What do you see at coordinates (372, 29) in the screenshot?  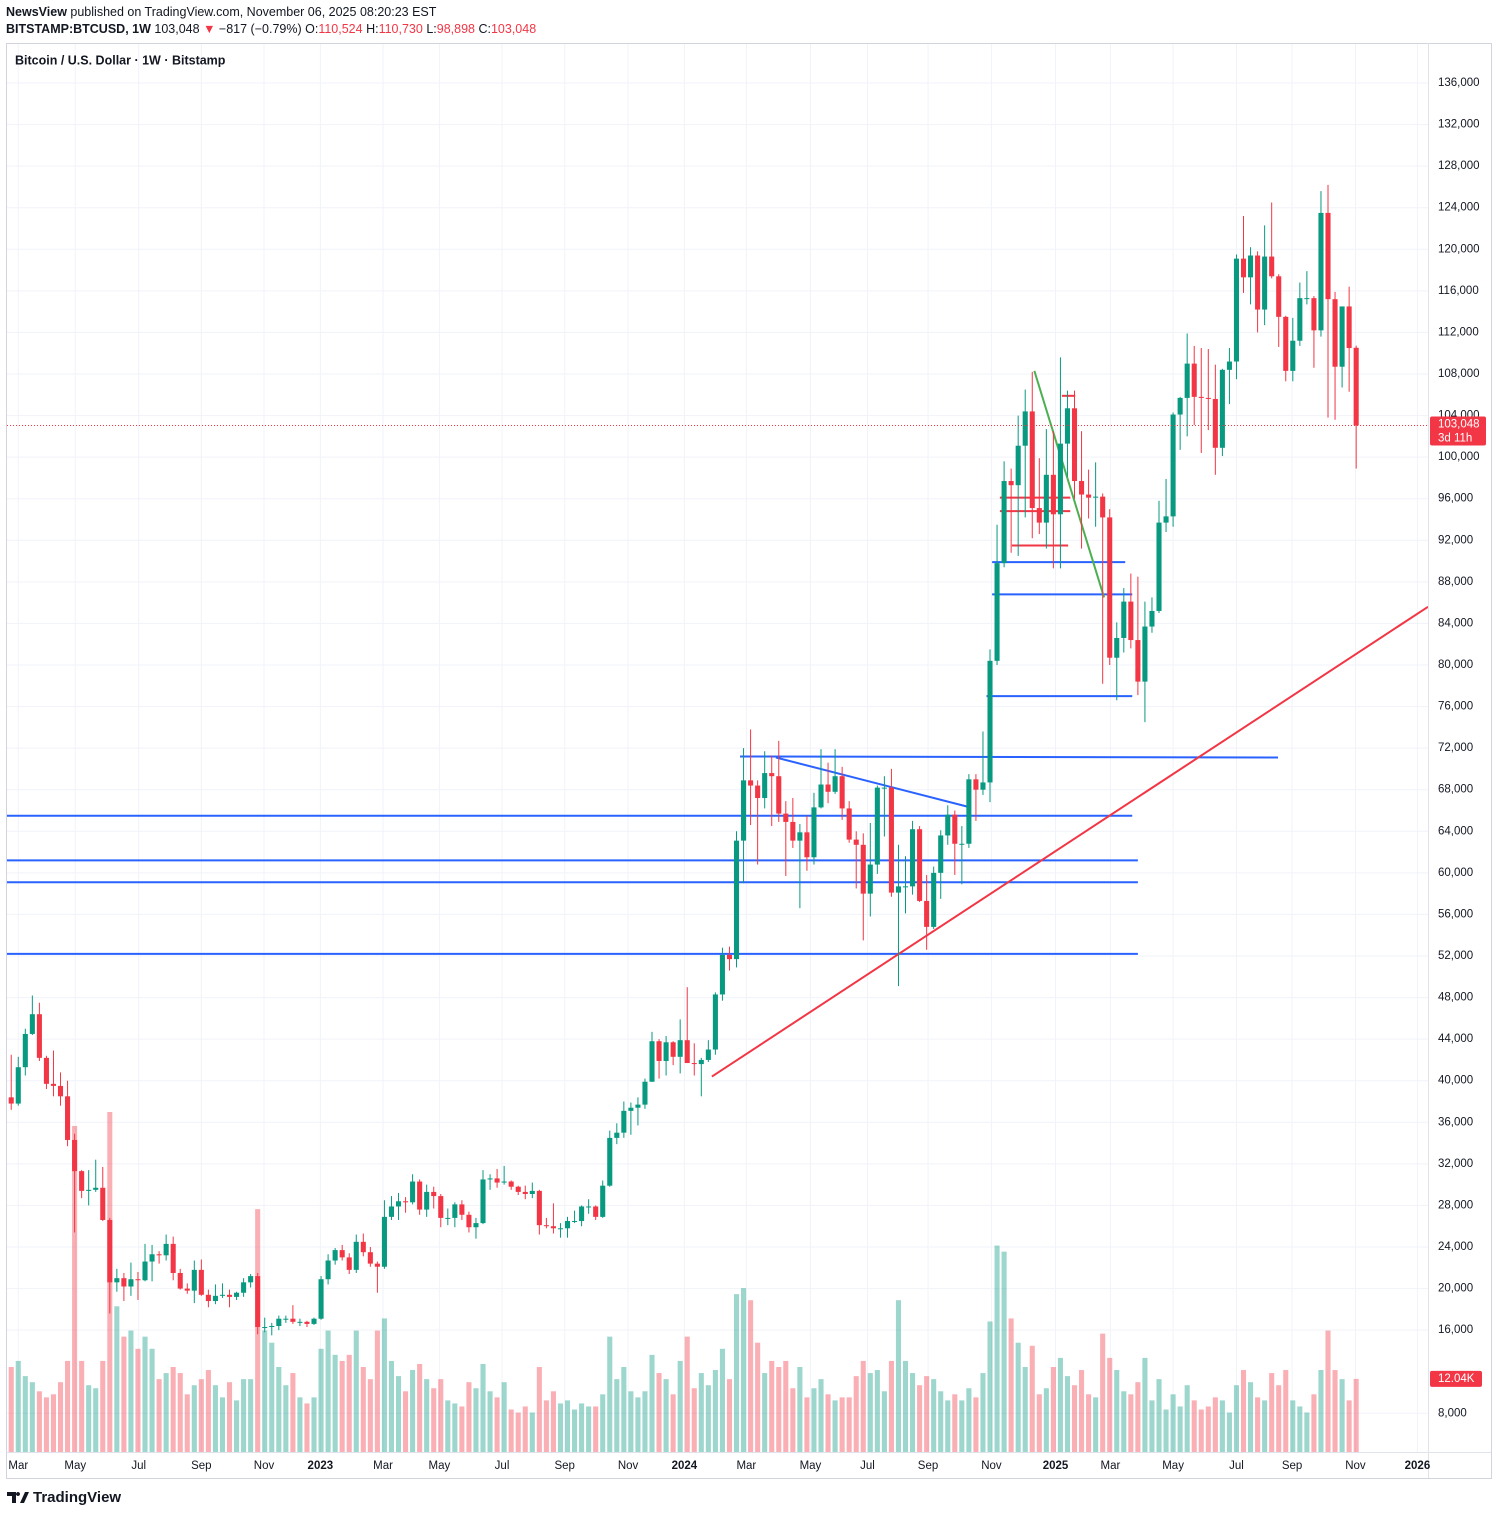 I see `ohlc-key: H:` at bounding box center [372, 29].